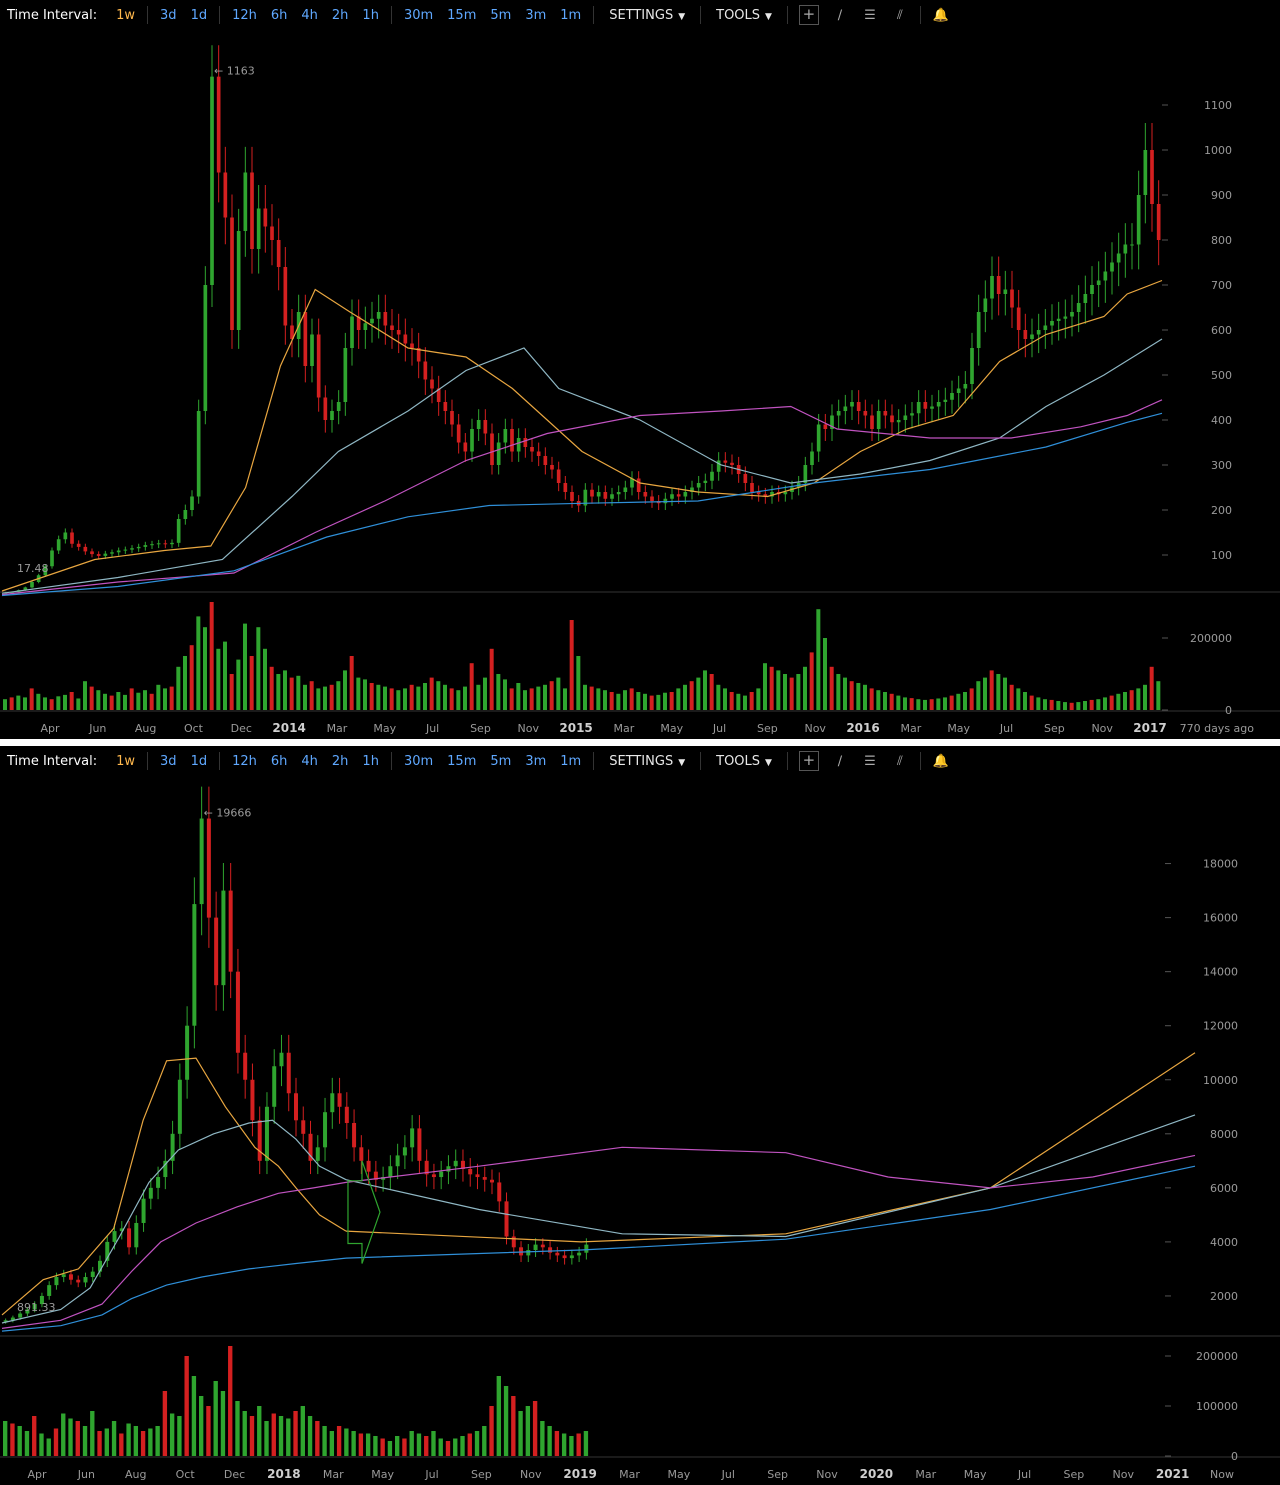 Image resolution: width=1280 pixels, height=1485 pixels. Describe the element at coordinates (768, 16) in the screenshot. I see `chevron-down-icon: ▼` at that location.